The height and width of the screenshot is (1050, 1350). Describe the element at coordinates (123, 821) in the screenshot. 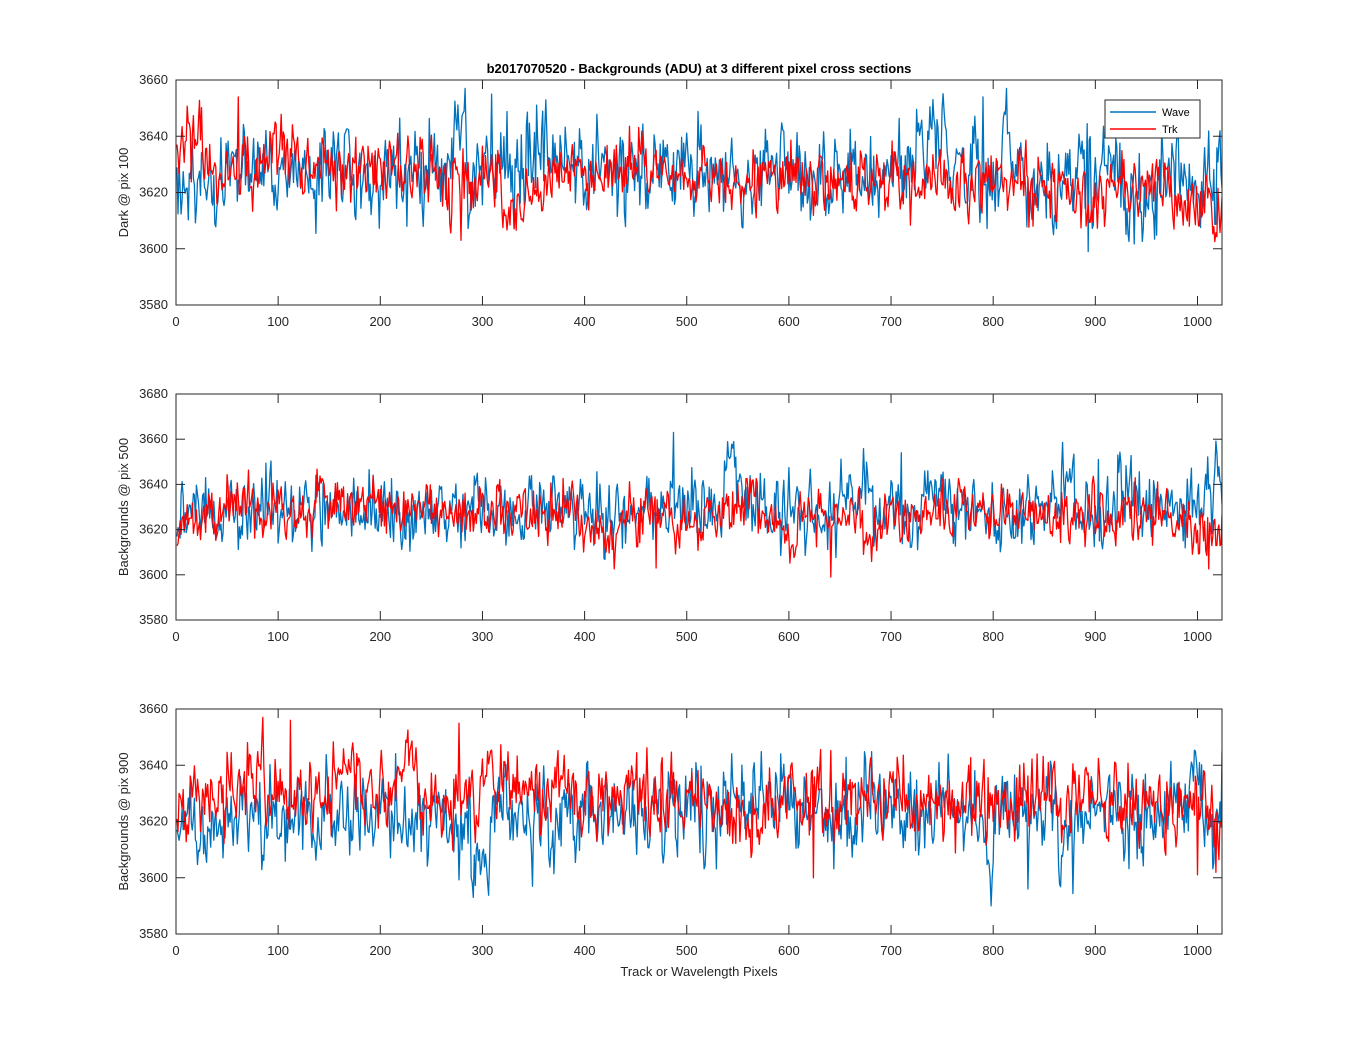

I see `y-axis-label: Backgrounds @ pix 900` at that location.